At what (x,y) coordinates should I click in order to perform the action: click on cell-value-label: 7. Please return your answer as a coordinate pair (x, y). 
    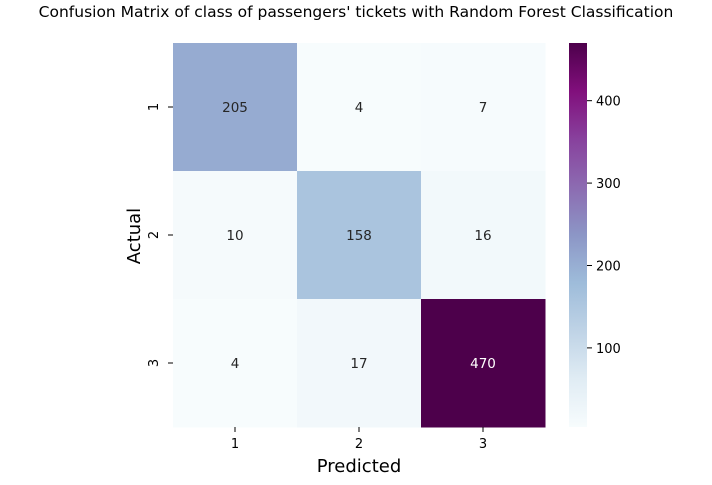
    Looking at the image, I should click on (483, 108).